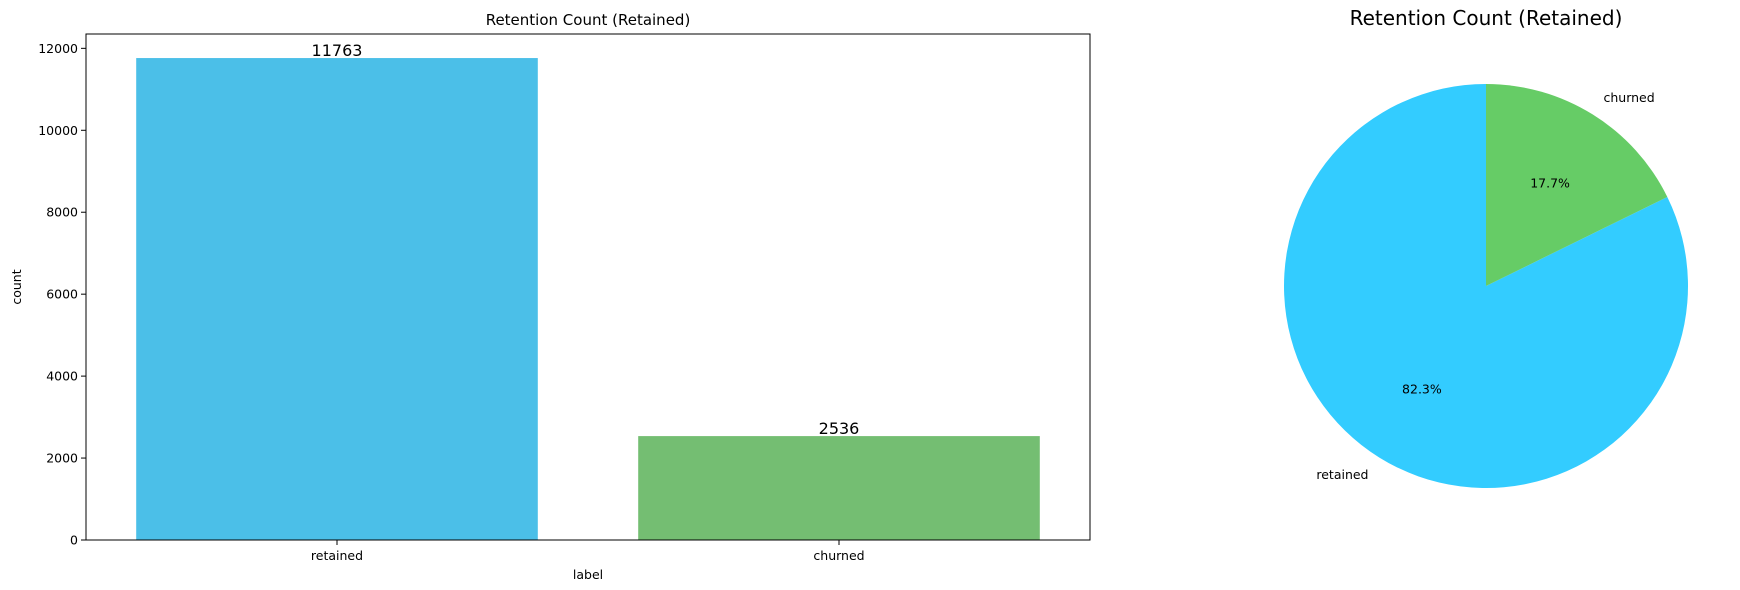  I want to click on y-tick-label-12000: 12000, so click(58, 48).